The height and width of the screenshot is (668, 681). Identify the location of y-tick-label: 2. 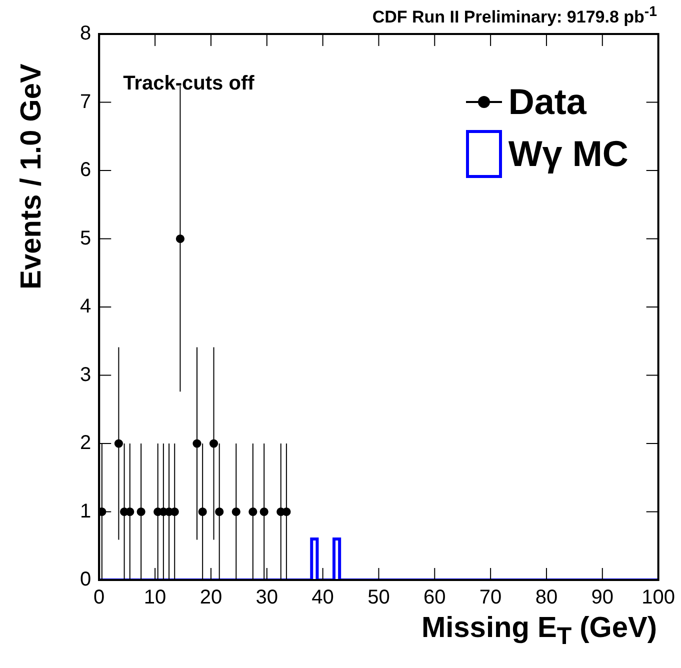
(86, 443).